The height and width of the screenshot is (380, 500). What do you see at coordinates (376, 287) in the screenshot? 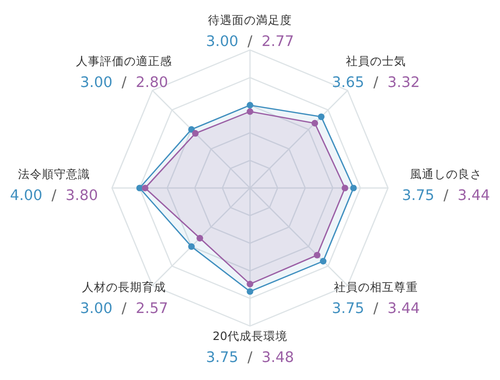
I see `spoke-label: 社員の相互尊重` at bounding box center [376, 287].